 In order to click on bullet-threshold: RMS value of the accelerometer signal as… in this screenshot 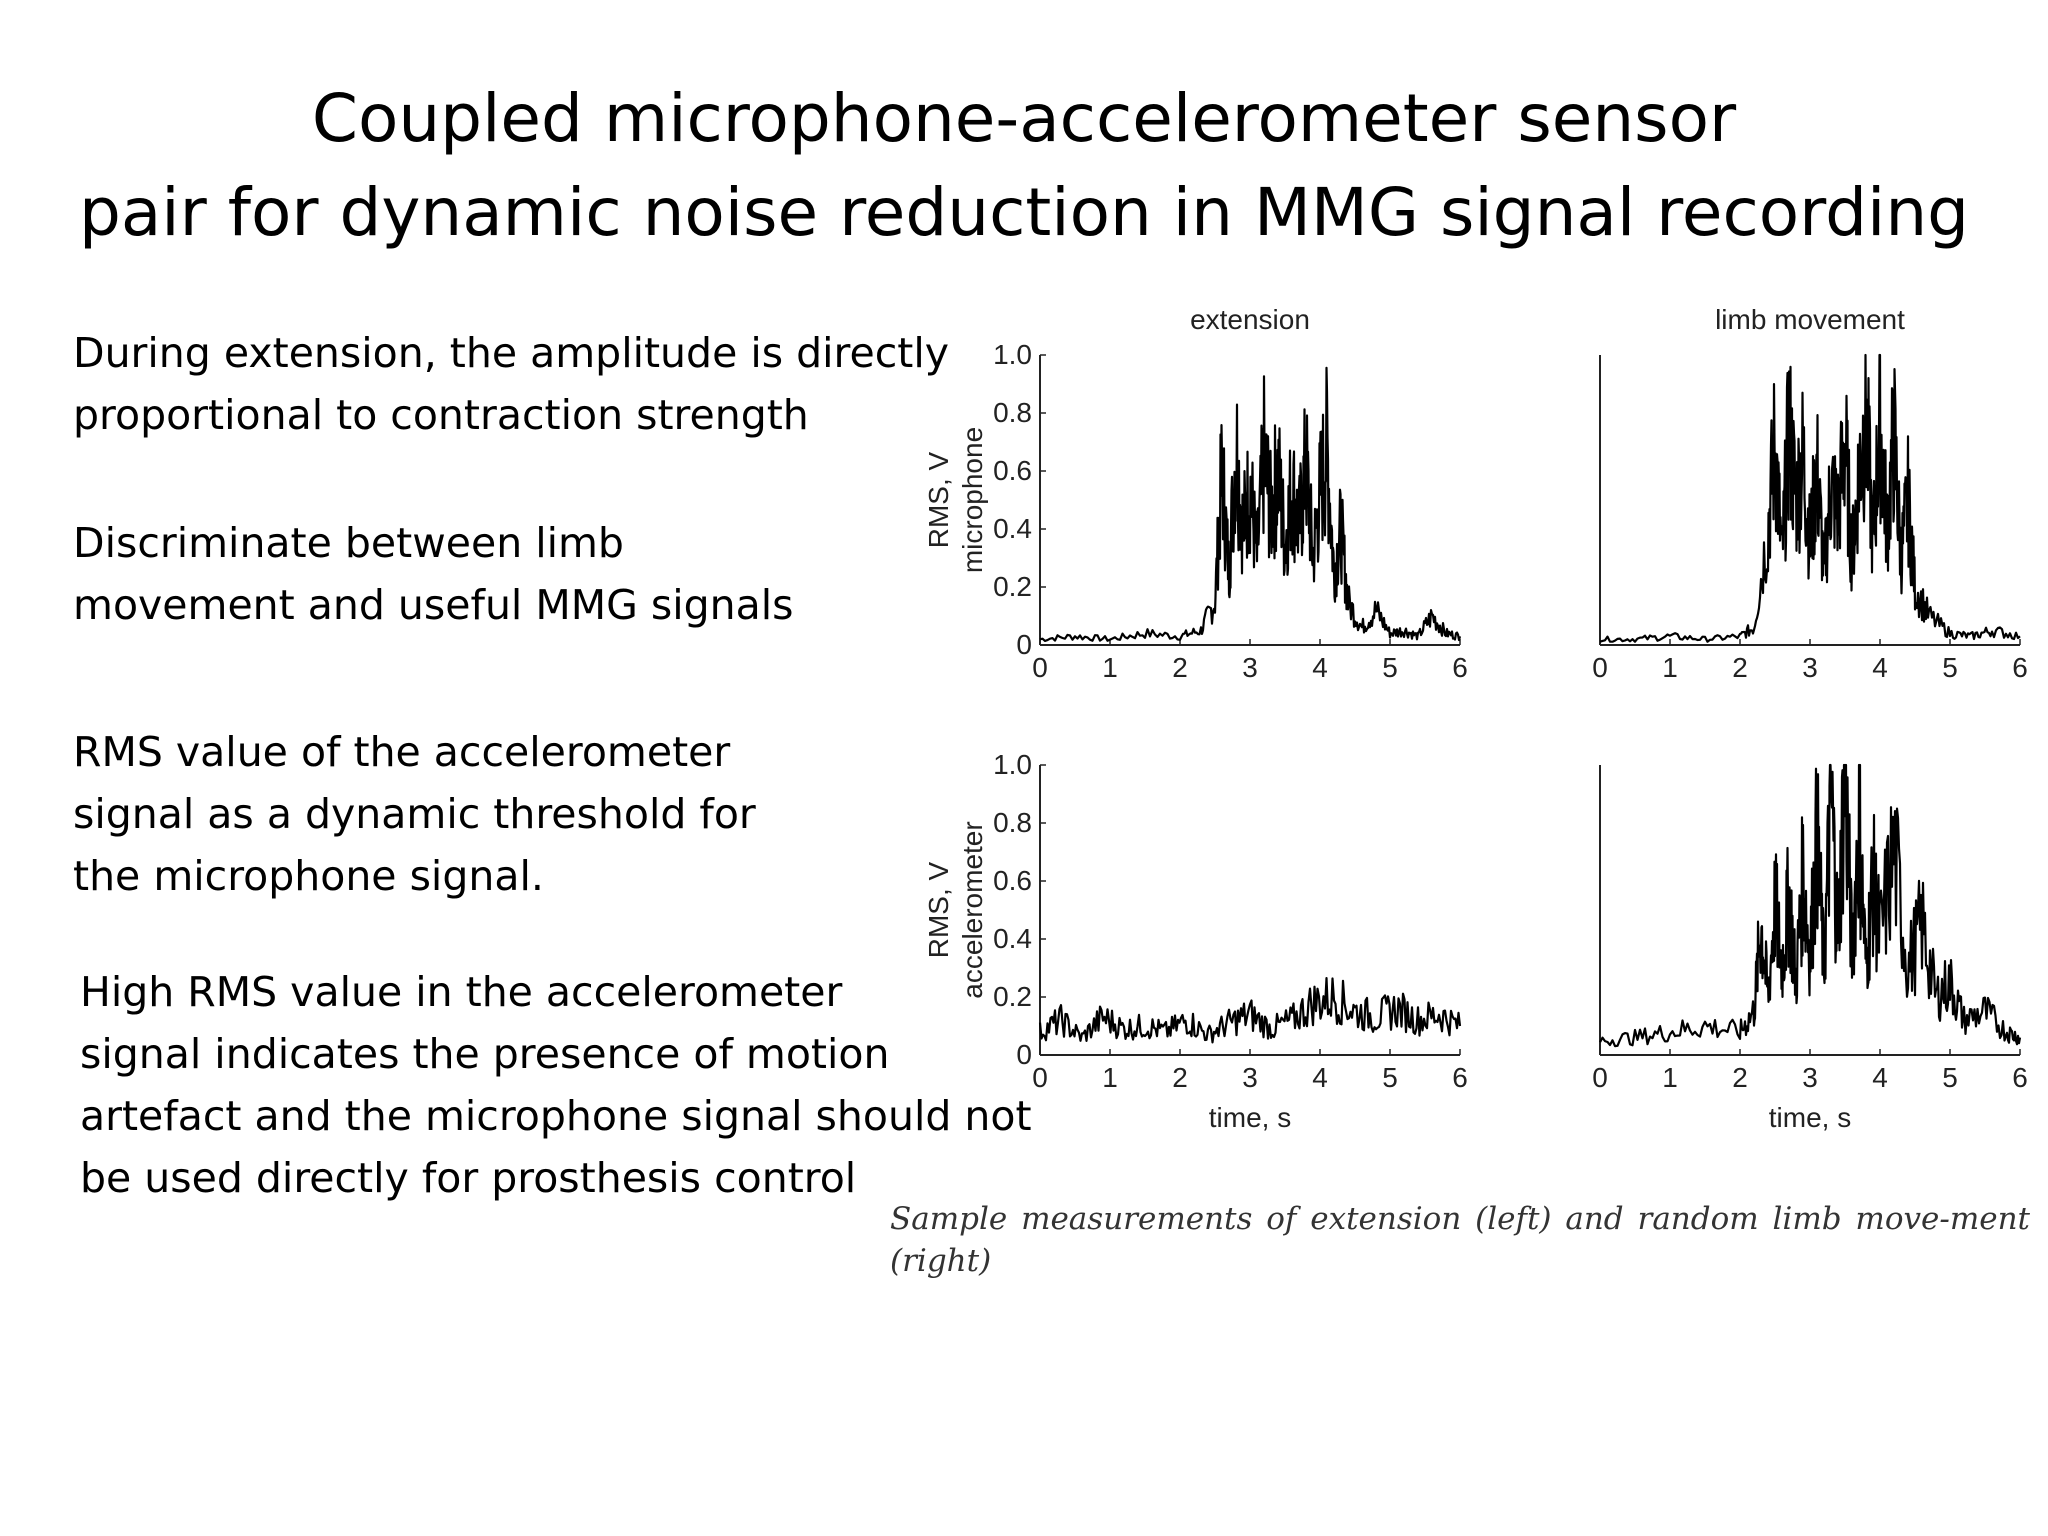, I will do `click(414, 814)`.